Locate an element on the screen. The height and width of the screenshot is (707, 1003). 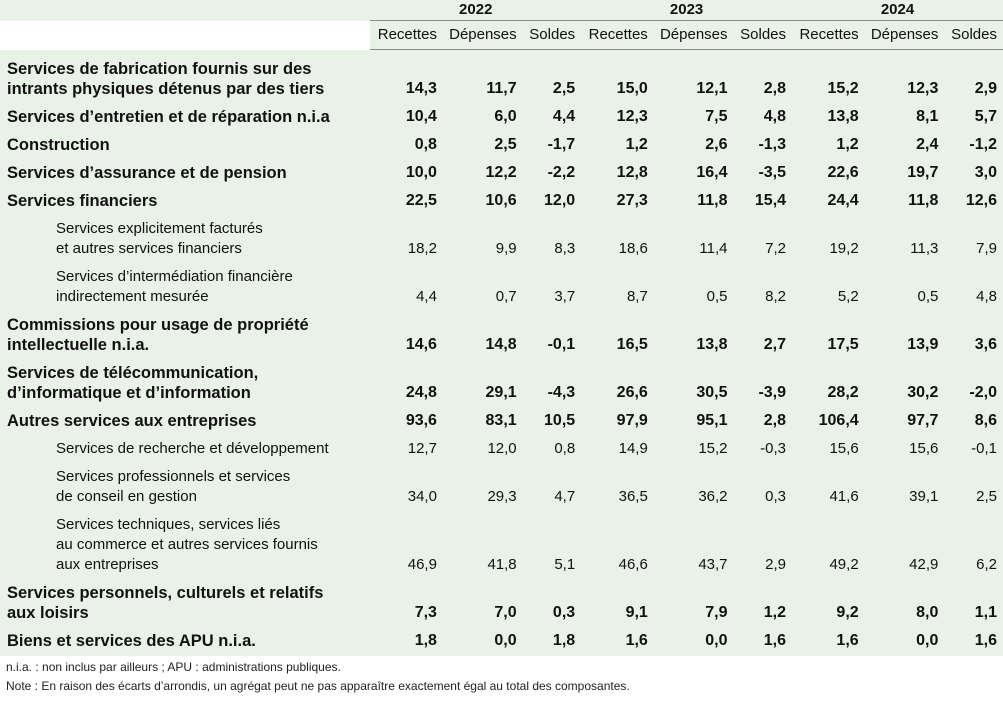
cell-recettes-2024: 13,8 is located at coordinates (843, 116).